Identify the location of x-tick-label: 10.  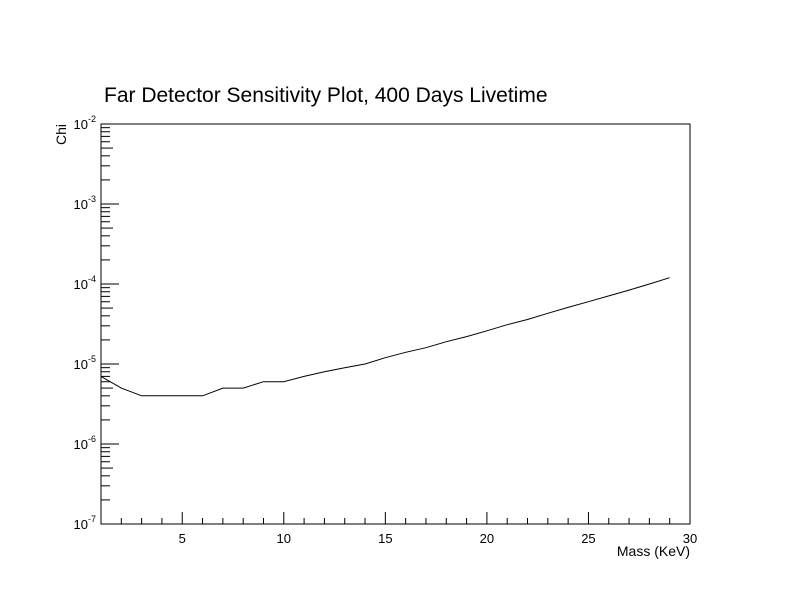
(284, 538).